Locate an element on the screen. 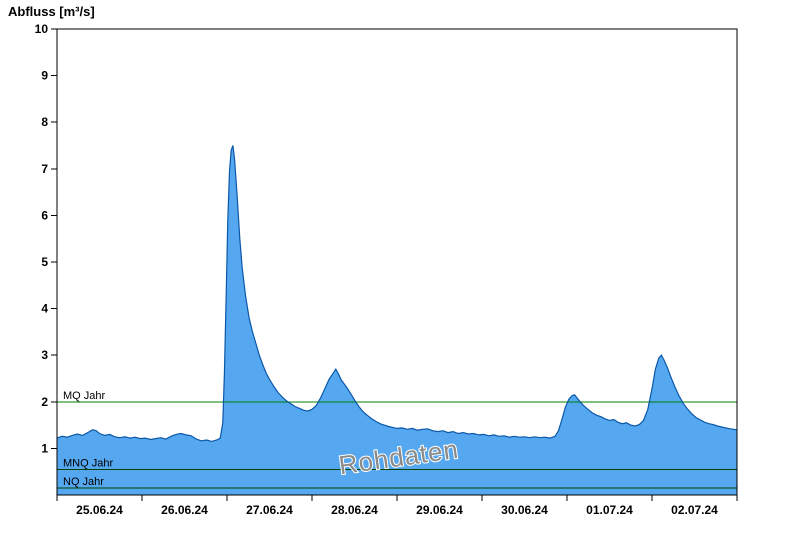 Image resolution: width=800 pixels, height=550 pixels. x-axis-tick-label: 25.06.24 is located at coordinates (99, 510).